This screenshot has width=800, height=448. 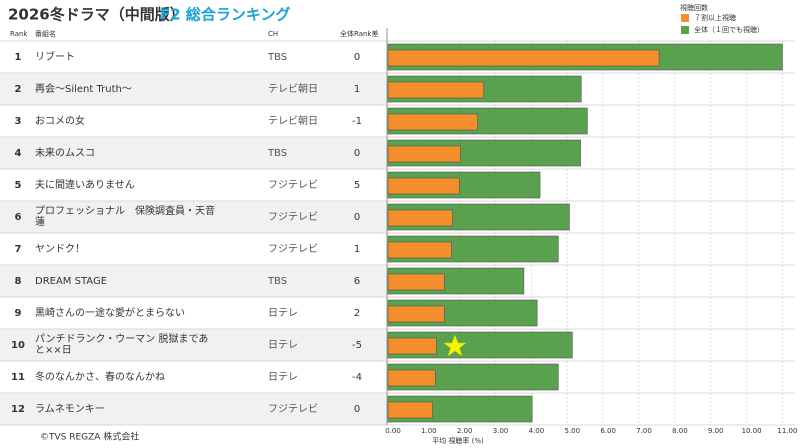 I want to click on rank: 11, so click(x=18, y=377).